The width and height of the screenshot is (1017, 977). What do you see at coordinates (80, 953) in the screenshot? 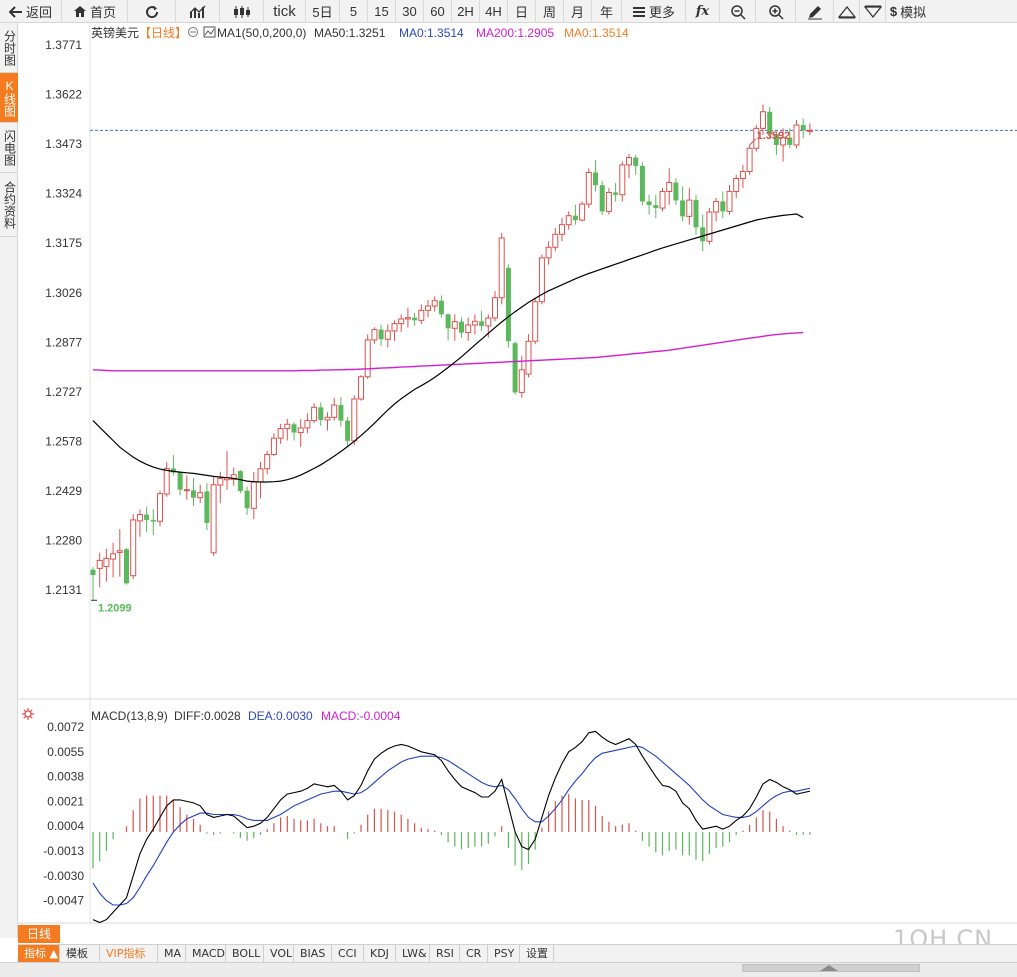
I see `tab-template: 模板` at bounding box center [80, 953].